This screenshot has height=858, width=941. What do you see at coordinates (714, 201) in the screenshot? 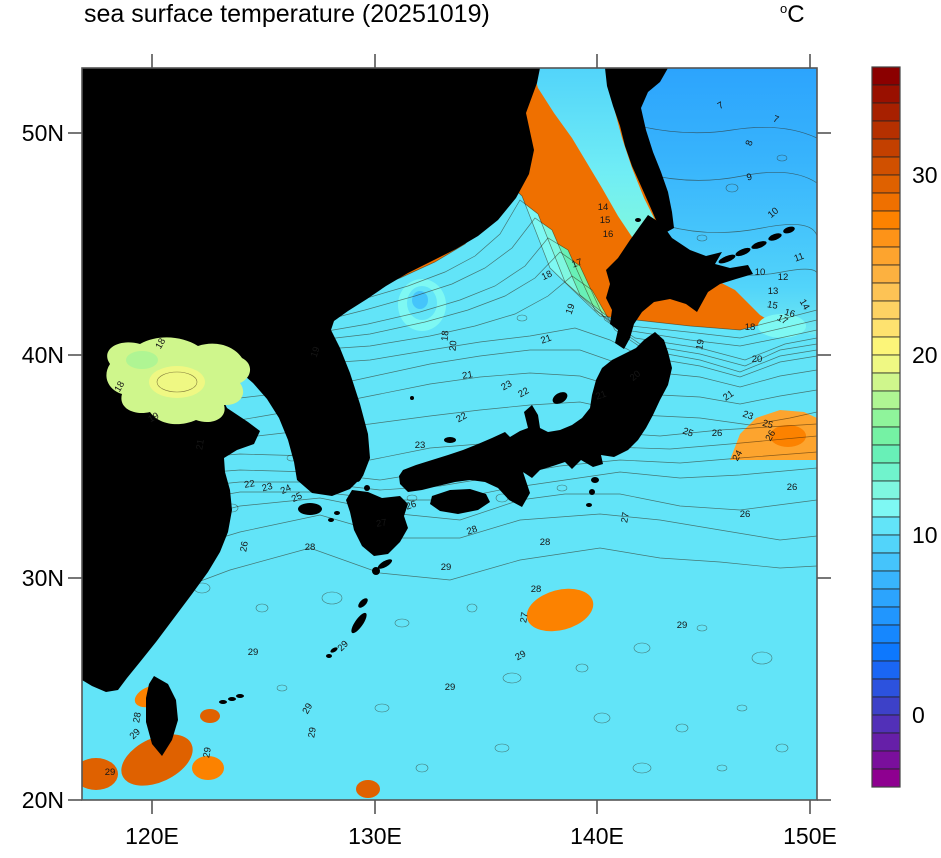
I see `okhotsk-cold-region` at bounding box center [714, 201].